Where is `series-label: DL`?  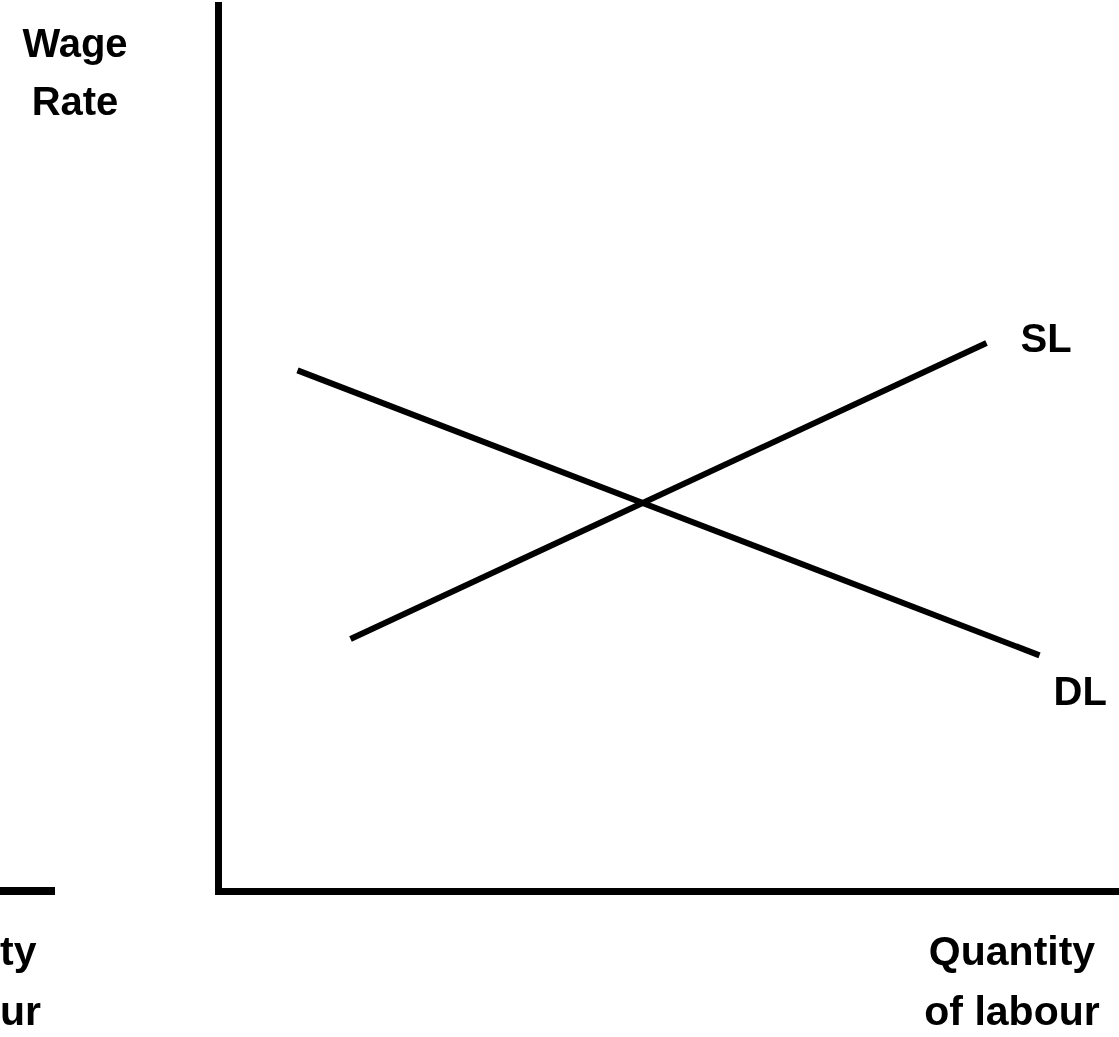 series-label: DL is located at coordinates (1080, 691).